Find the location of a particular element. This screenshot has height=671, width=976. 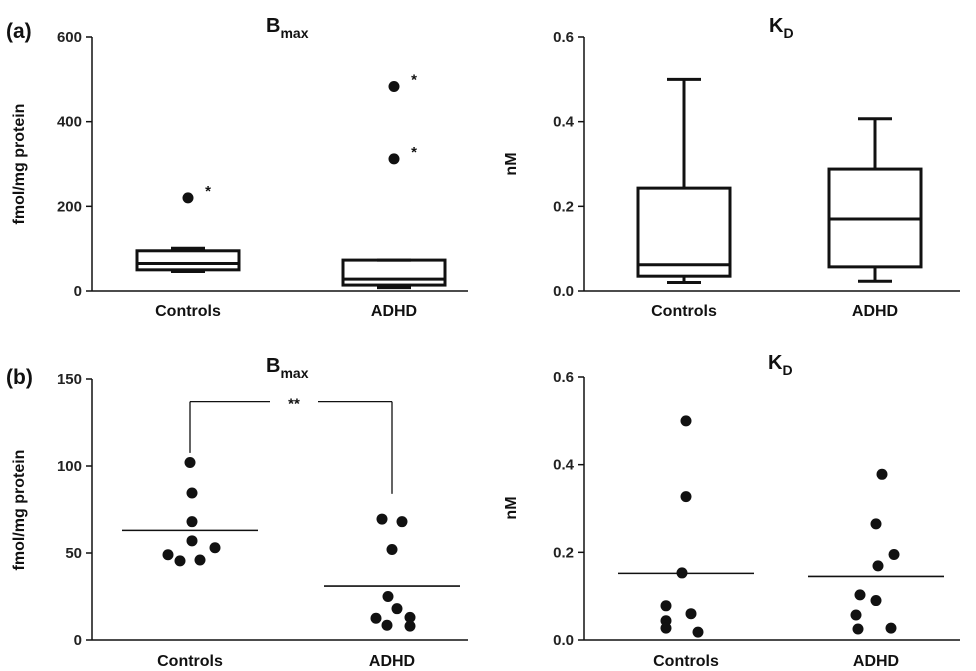

panel-label: (a) is located at coordinates (19, 31).